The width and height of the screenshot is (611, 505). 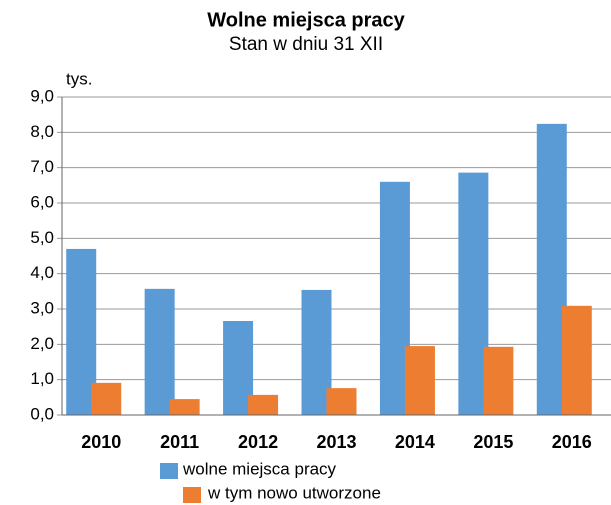 What do you see at coordinates (42, 131) in the screenshot?
I see `y-tick-label: 8,0` at bounding box center [42, 131].